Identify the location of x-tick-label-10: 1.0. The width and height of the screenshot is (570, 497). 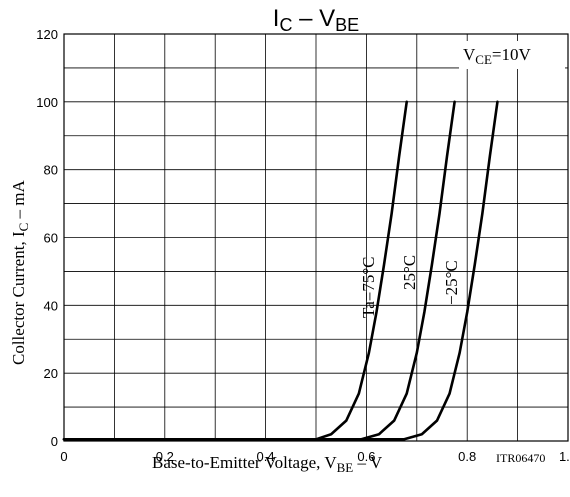
(564, 456).